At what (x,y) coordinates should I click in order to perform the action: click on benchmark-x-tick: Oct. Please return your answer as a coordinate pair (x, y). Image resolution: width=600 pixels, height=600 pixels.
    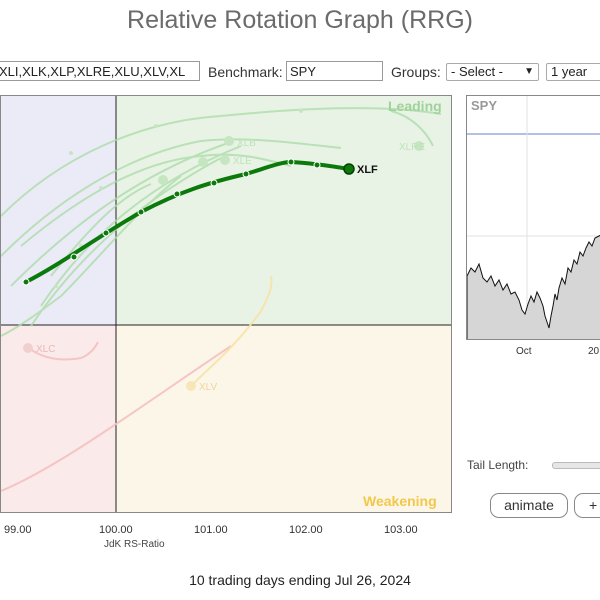
    Looking at the image, I should click on (524, 351).